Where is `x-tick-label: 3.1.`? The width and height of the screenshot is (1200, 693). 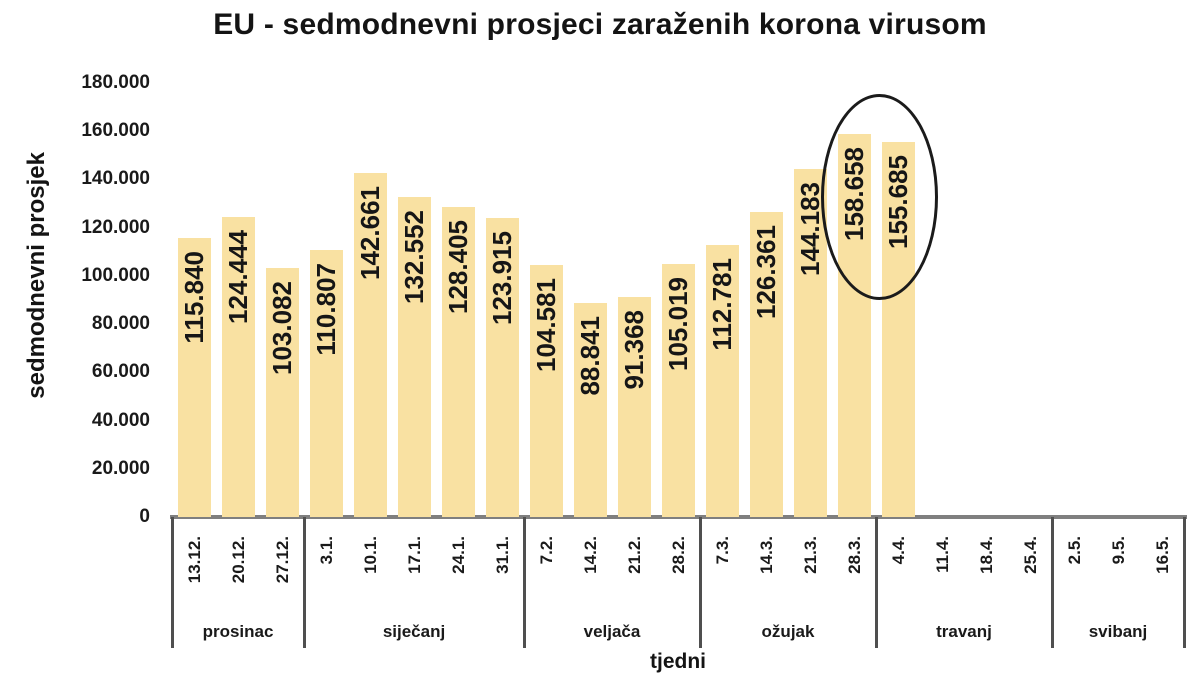 x-tick-label: 3.1. is located at coordinates (326, 550).